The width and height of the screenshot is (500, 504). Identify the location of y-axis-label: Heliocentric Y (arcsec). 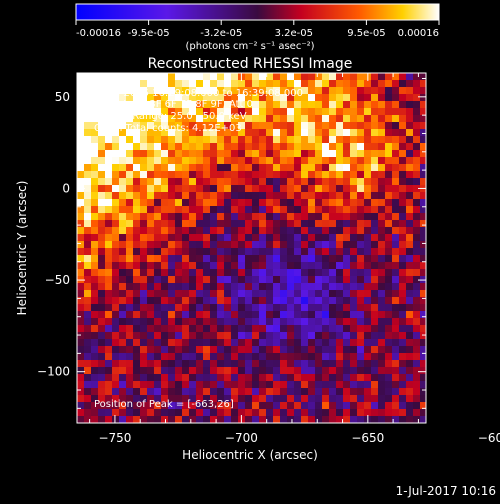
(22, 248).